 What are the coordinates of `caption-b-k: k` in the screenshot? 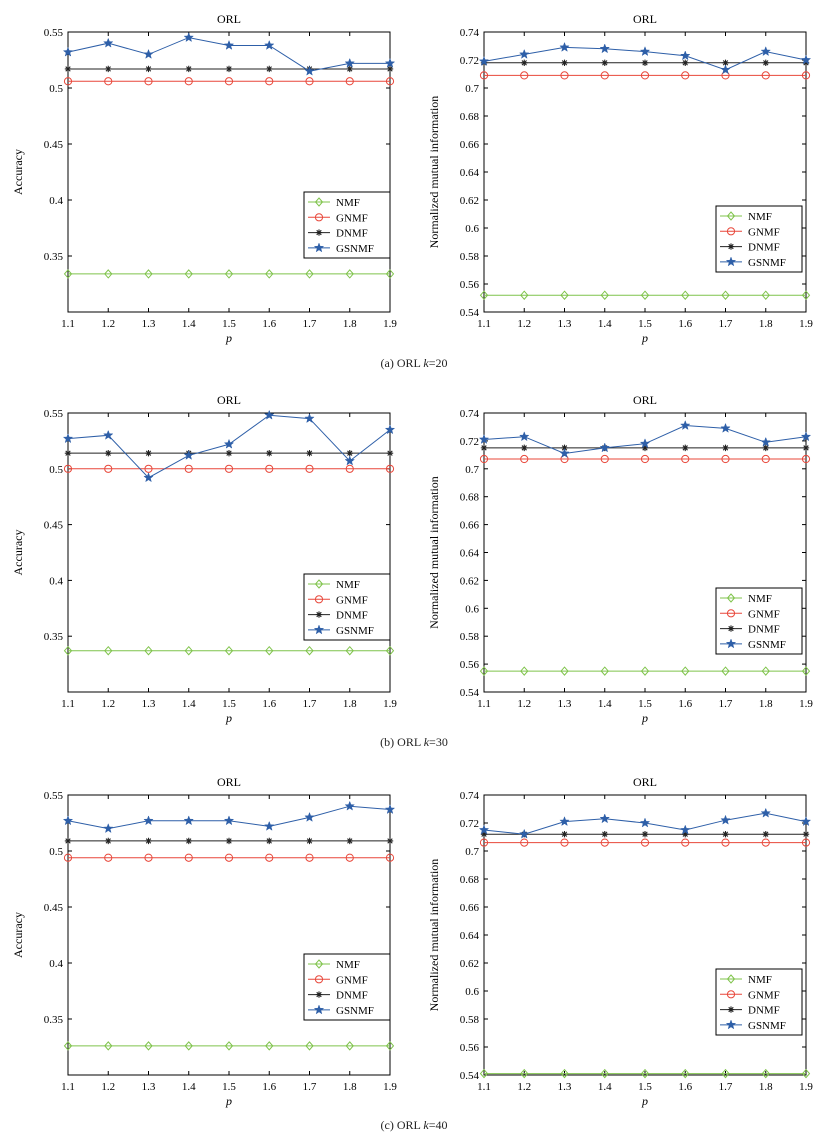 It's located at (426, 742).